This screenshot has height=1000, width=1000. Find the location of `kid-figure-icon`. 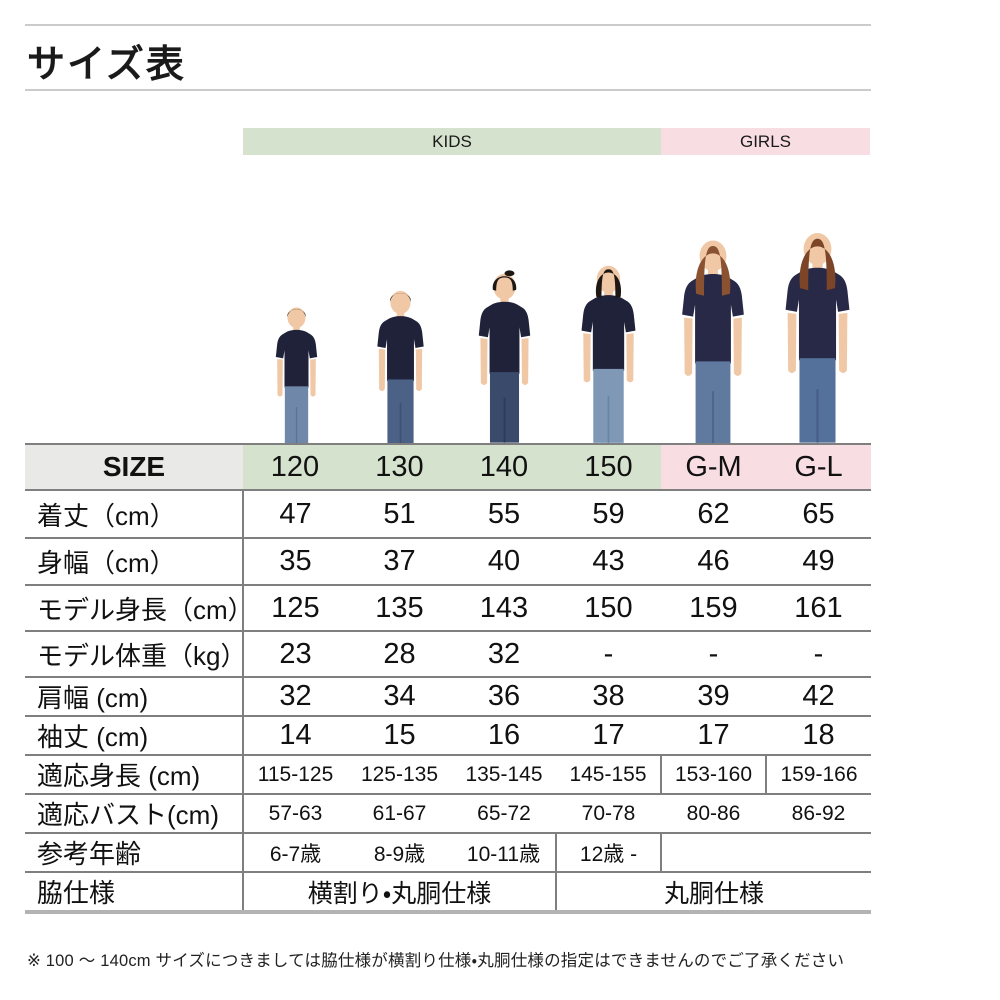

kid-figure-icon is located at coordinates (608, 354).